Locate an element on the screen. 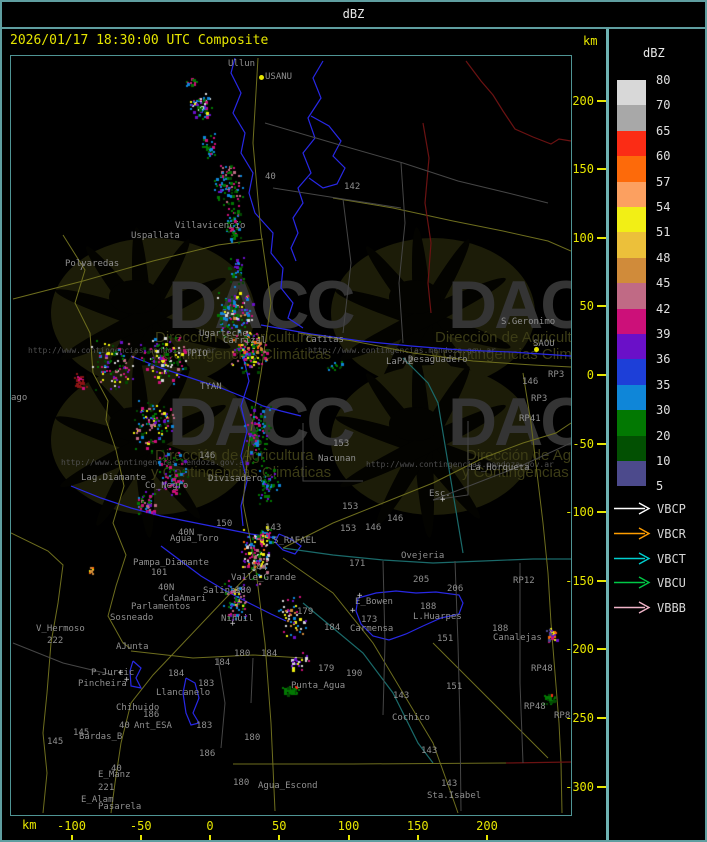  map-place-label: Desaguadero is located at coordinates (438, 360).